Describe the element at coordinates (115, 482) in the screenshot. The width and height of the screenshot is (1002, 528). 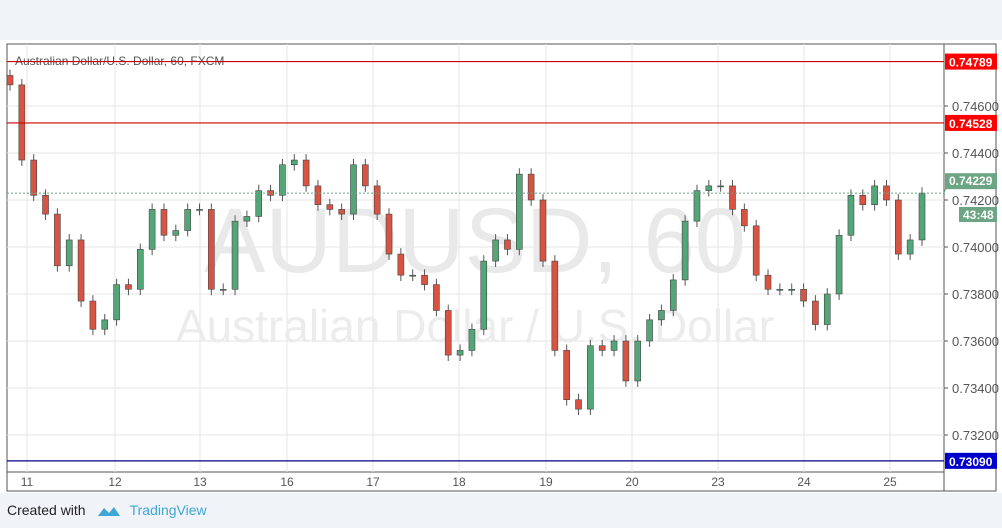
I see `x-tick-label: 12` at that location.